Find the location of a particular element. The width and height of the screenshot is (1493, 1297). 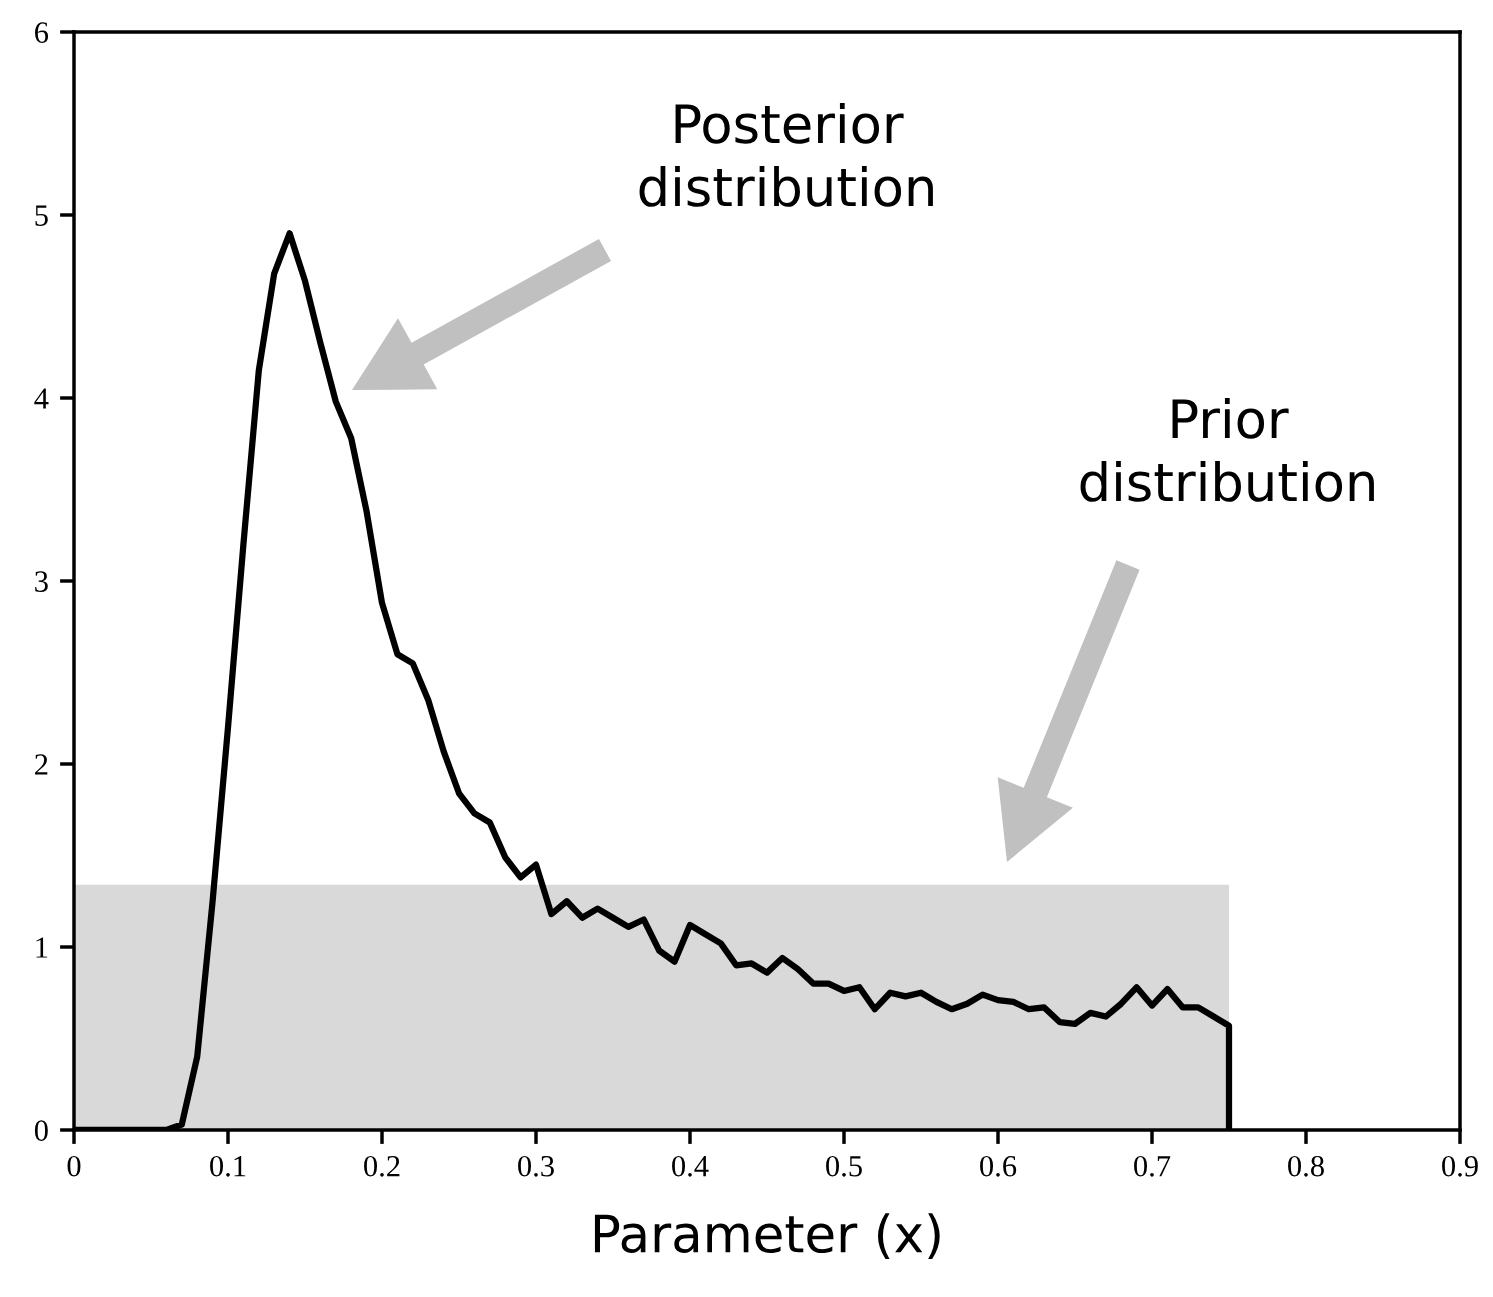

x-tick-label: 0.9 is located at coordinates (1460, 1166).